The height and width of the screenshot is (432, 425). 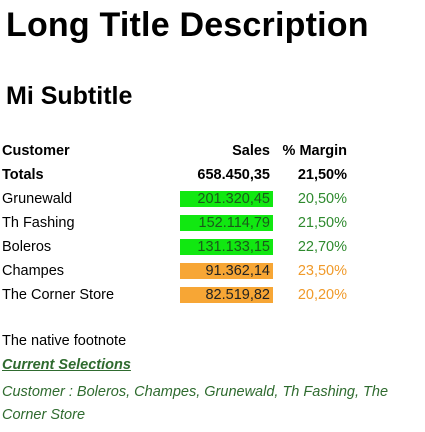 I want to click on row-sales: 152.114,79, so click(x=226, y=223).